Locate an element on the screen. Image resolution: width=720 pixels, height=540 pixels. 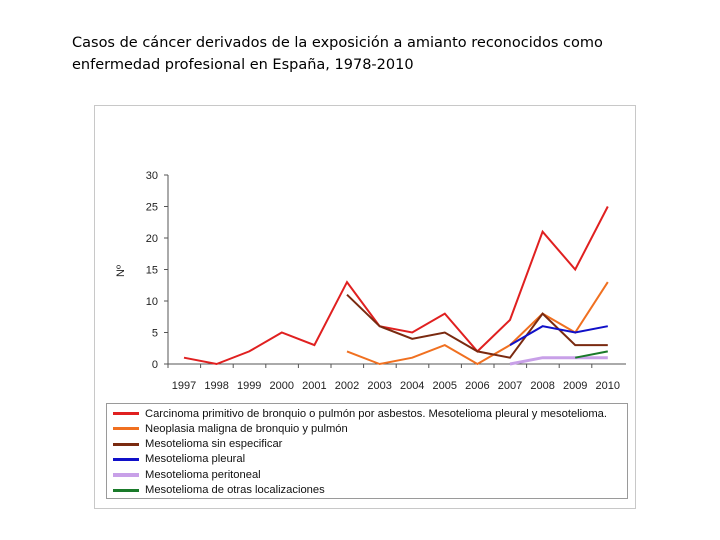
legend-item: Mesotelioma sin especificar is located at coordinates (197, 444).